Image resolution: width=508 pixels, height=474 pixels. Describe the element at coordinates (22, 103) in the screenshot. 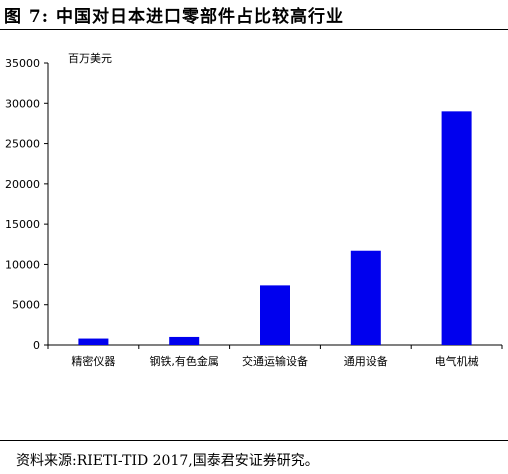

I see `y-tick-label: 30000` at that location.